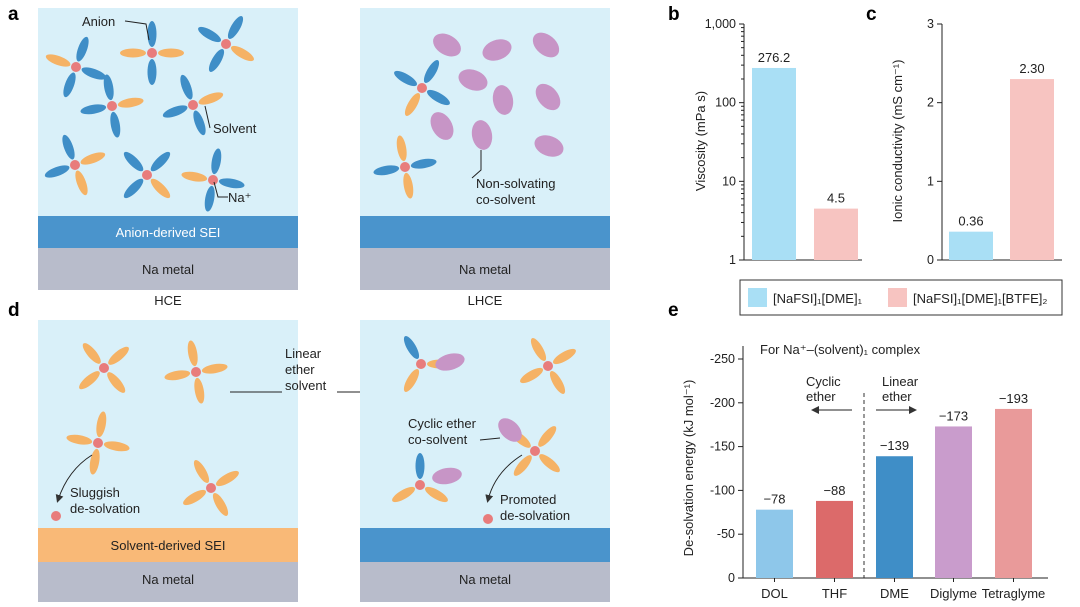 The height and width of the screenshot is (607, 1080). What do you see at coordinates (821, 396) in the screenshot?
I see `ether-label: ether` at bounding box center [821, 396].